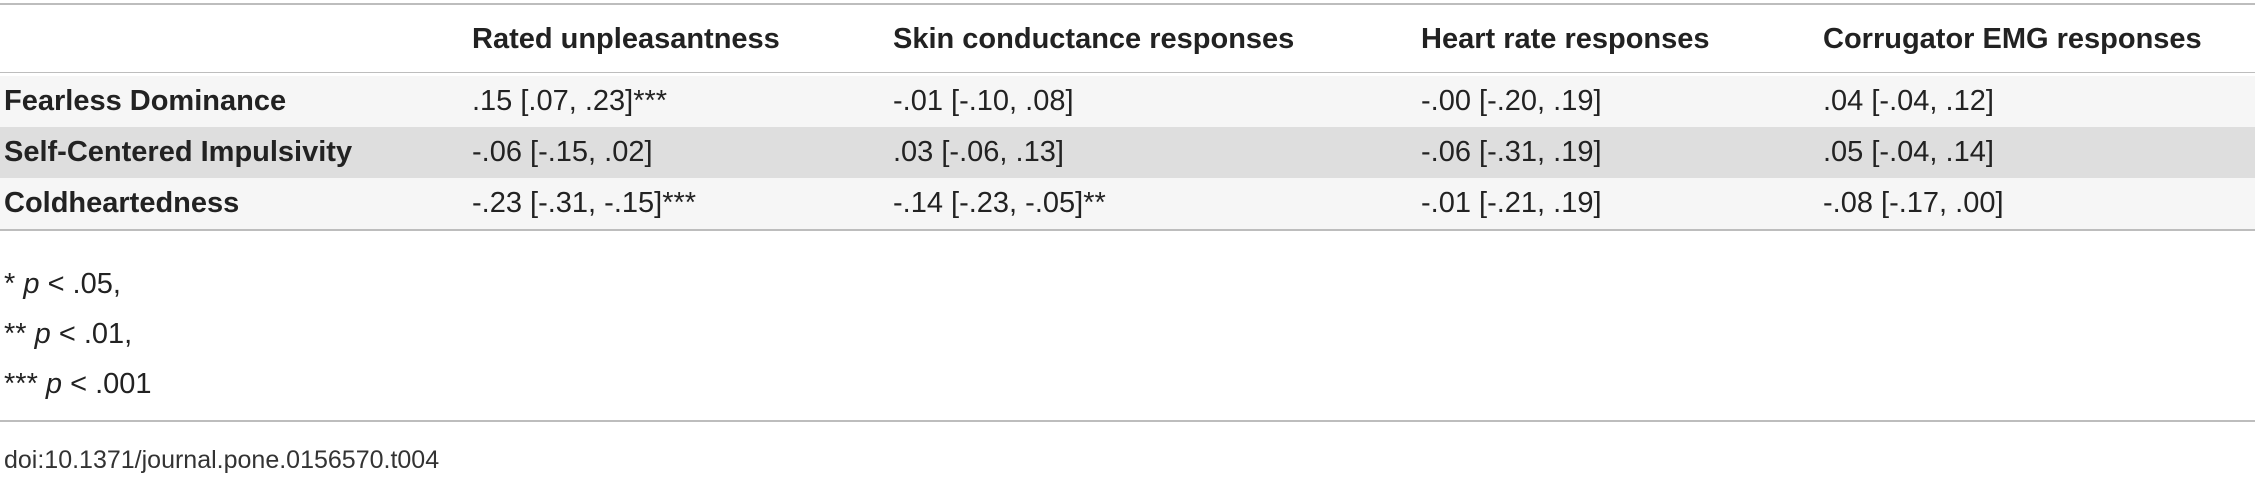  What do you see at coordinates (584, 203) in the screenshot?
I see `table-cell: -.23 [-.31, -.15]***` at bounding box center [584, 203].